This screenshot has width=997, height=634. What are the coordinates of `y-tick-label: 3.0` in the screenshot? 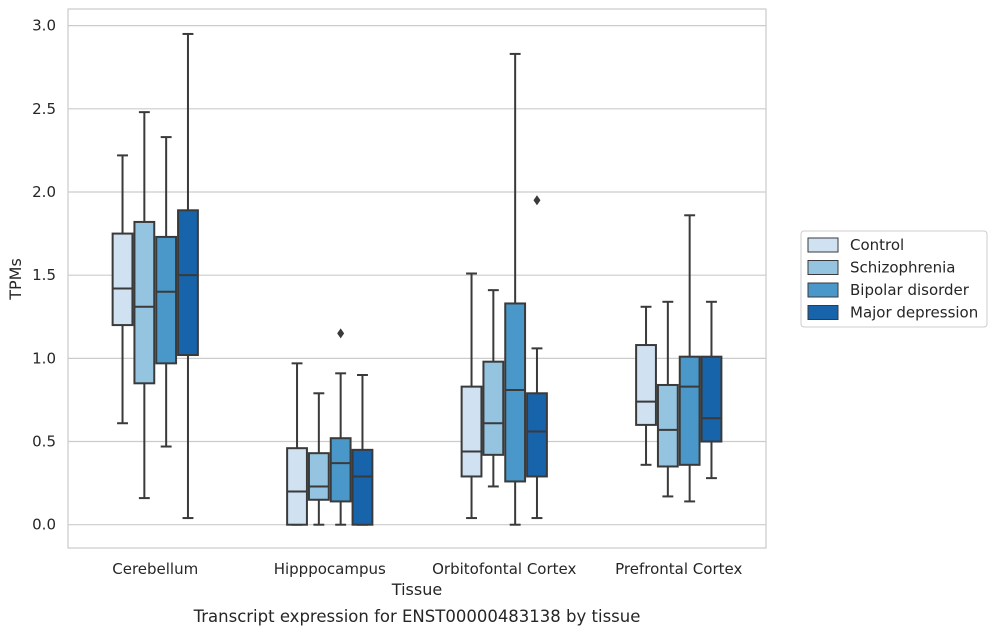 It's located at (44, 26).